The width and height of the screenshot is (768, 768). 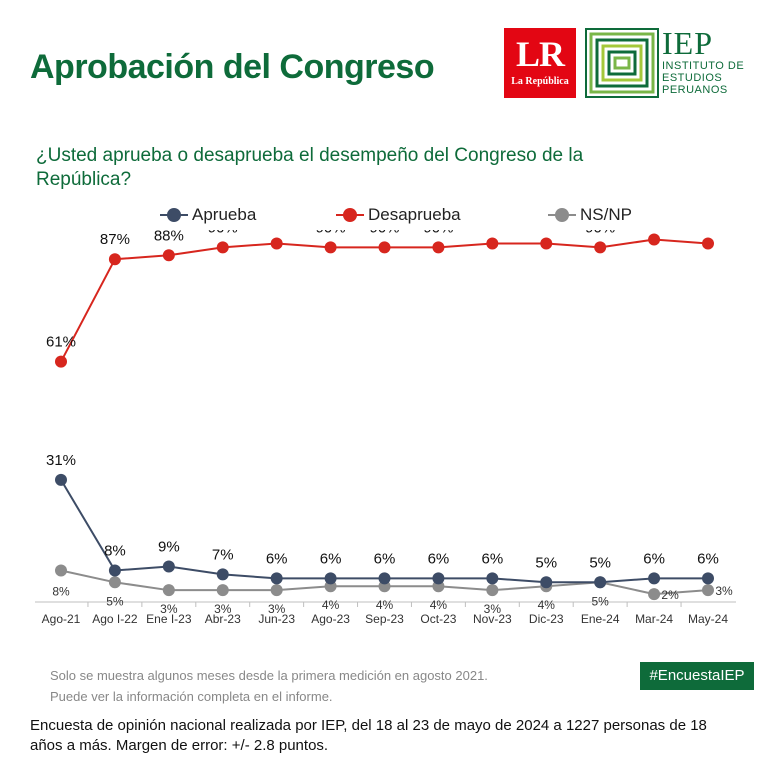 I want to click on legend-marker-desaprueba, so click(x=350, y=215).